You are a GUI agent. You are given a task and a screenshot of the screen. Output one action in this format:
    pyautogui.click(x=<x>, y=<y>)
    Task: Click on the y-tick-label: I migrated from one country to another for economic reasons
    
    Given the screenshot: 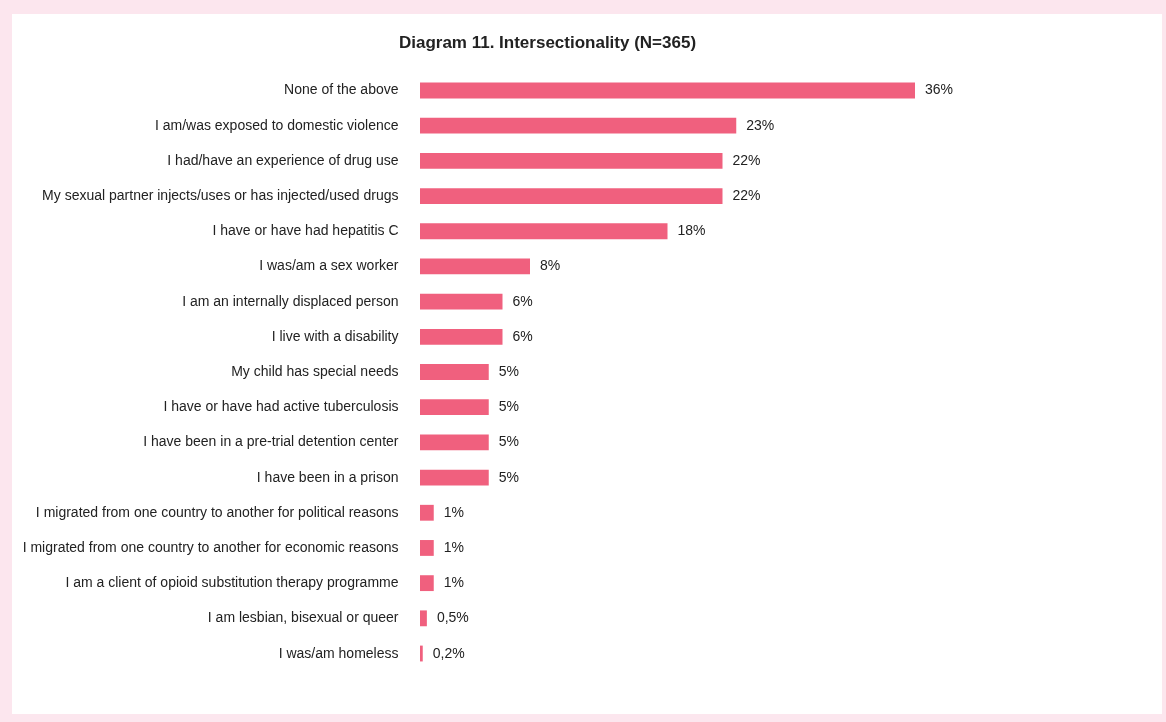 What is the action you would take?
    pyautogui.click(x=210, y=546)
    